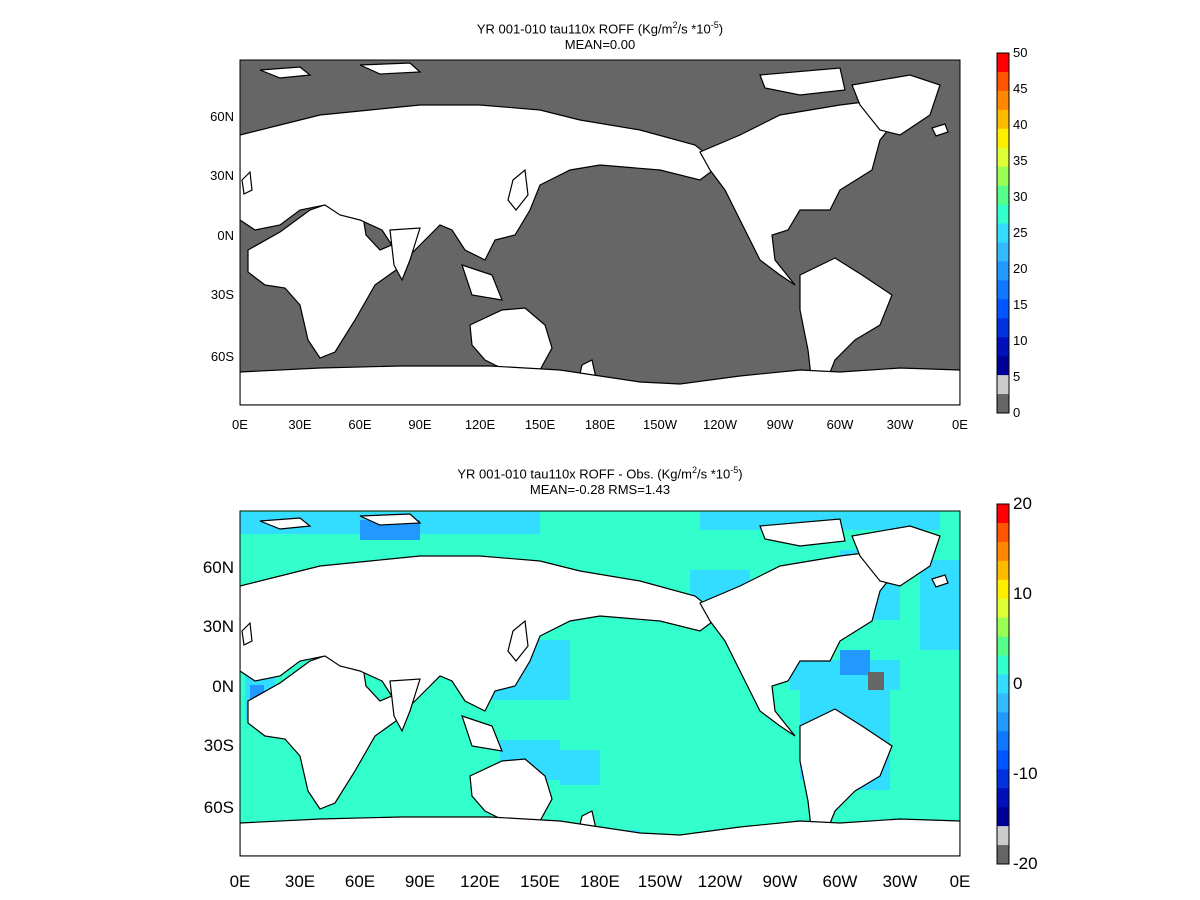  I want to click on panel2-lon-label: 90E, so click(420, 881).